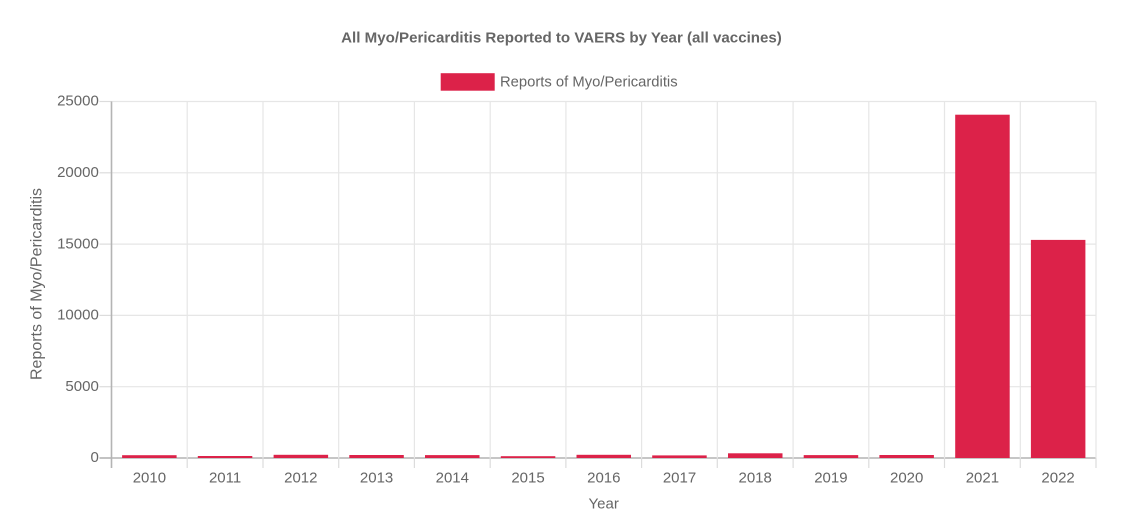 This screenshot has width=1123, height=518. What do you see at coordinates (1057, 478) in the screenshot?
I see `svg-text: 2022` at bounding box center [1057, 478].